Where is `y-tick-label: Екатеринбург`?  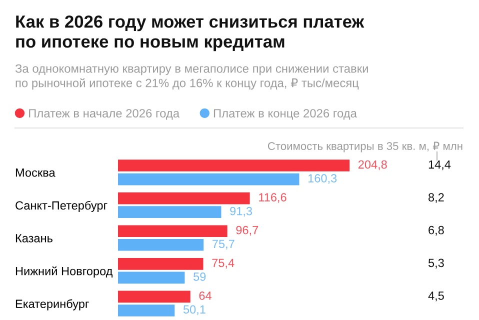
y-tick-label: Екатеринбург is located at coordinates (52, 304).